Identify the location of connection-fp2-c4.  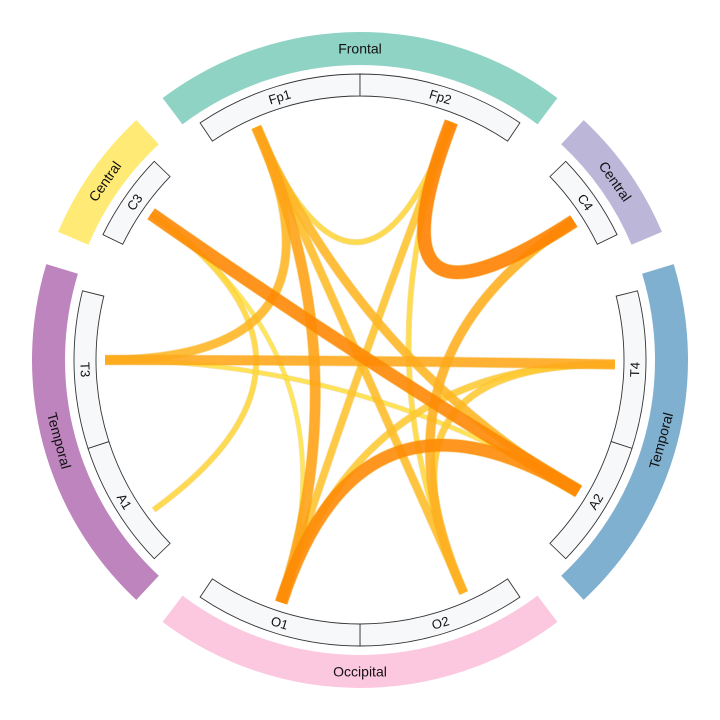
(497, 199).